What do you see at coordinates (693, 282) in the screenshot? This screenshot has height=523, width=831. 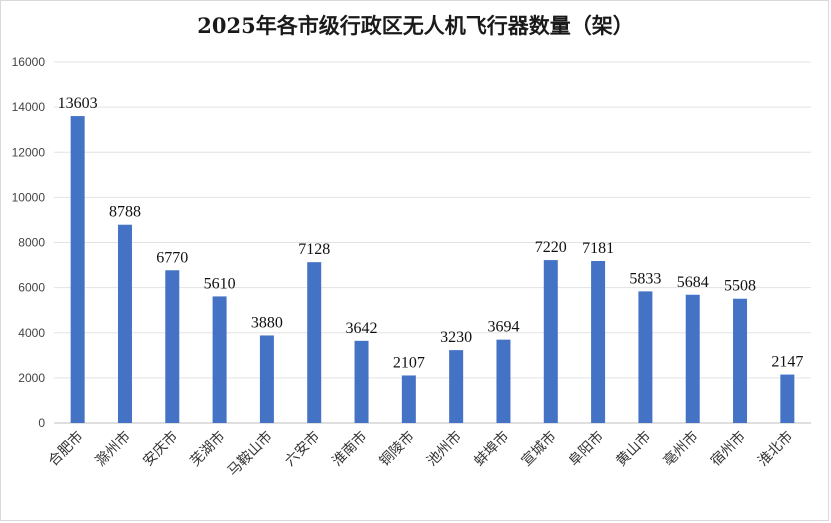 I see `data-label: 5684` at bounding box center [693, 282].